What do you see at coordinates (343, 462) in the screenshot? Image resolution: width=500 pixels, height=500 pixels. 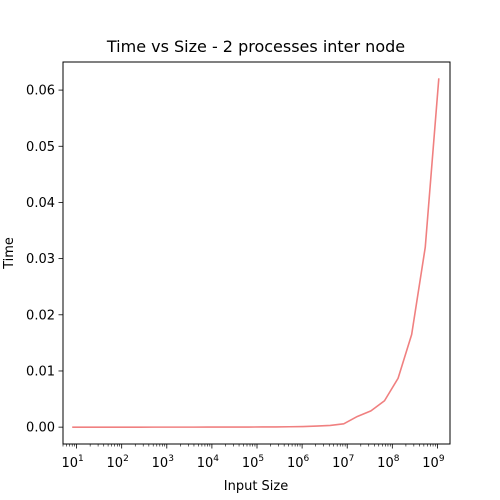 I see `x-tick-label: 10⁷` at bounding box center [343, 462].